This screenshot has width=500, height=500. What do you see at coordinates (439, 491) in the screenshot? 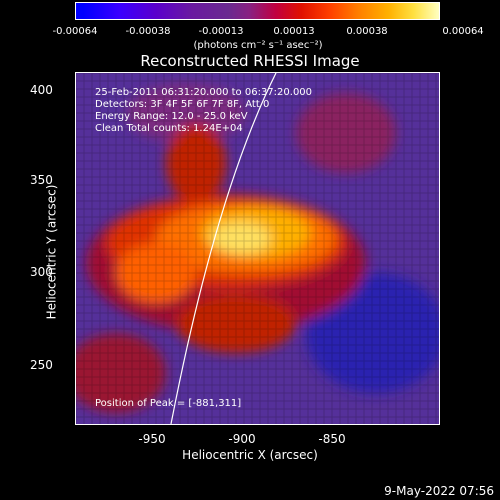
I see `datestamp: 9-May-2022 07:56` at bounding box center [439, 491].